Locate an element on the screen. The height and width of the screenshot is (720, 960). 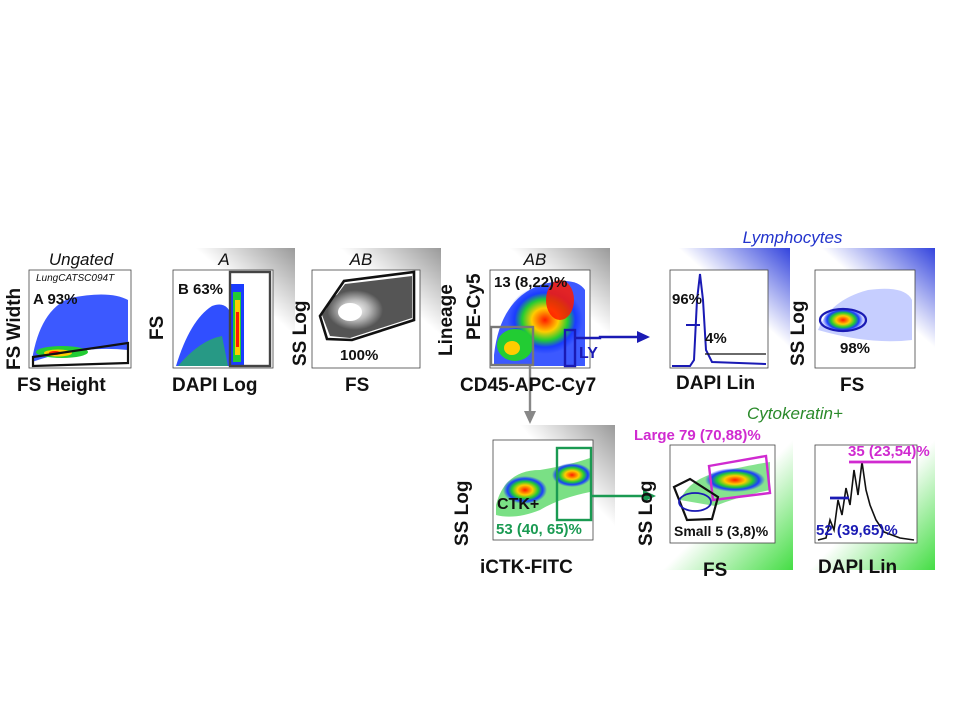
panel-8-gate-small-label: Small 5 (3,8)% is located at coordinates (721, 531).